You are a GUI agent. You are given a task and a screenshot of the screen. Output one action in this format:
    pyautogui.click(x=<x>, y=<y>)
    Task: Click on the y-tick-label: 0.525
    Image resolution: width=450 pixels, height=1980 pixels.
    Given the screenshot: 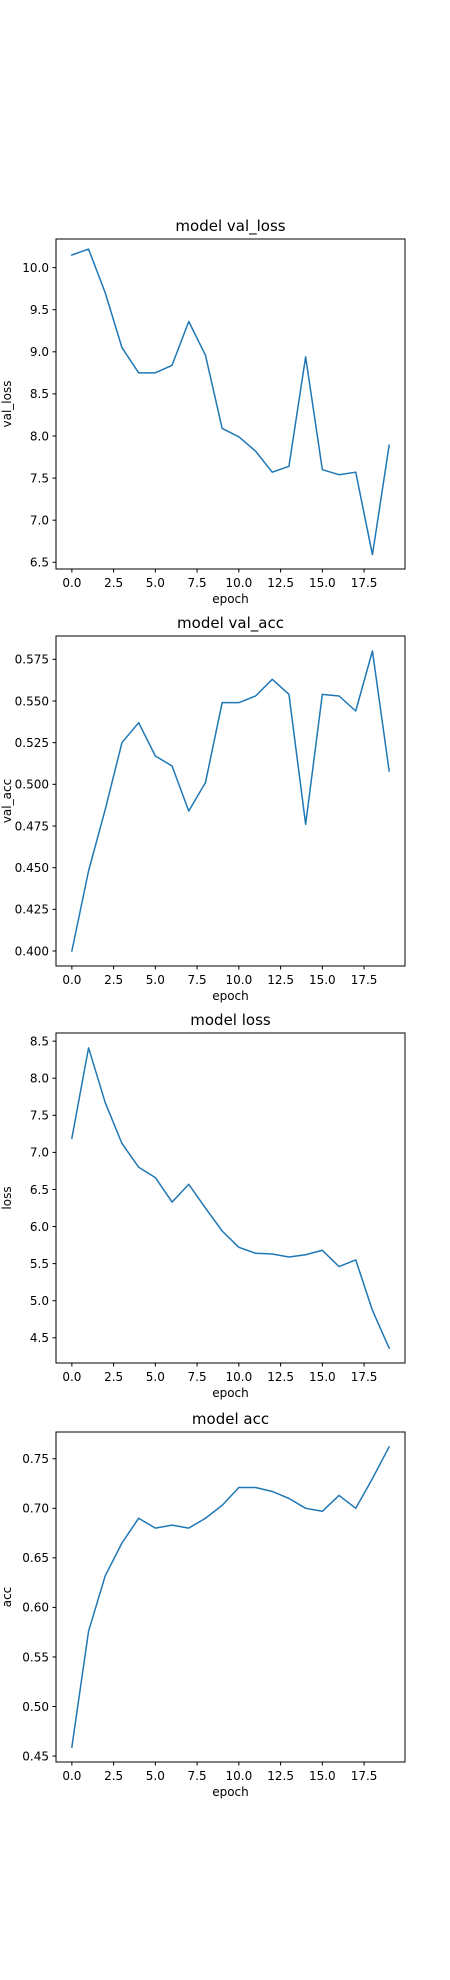 What is the action you would take?
    pyautogui.click(x=32, y=743)
    